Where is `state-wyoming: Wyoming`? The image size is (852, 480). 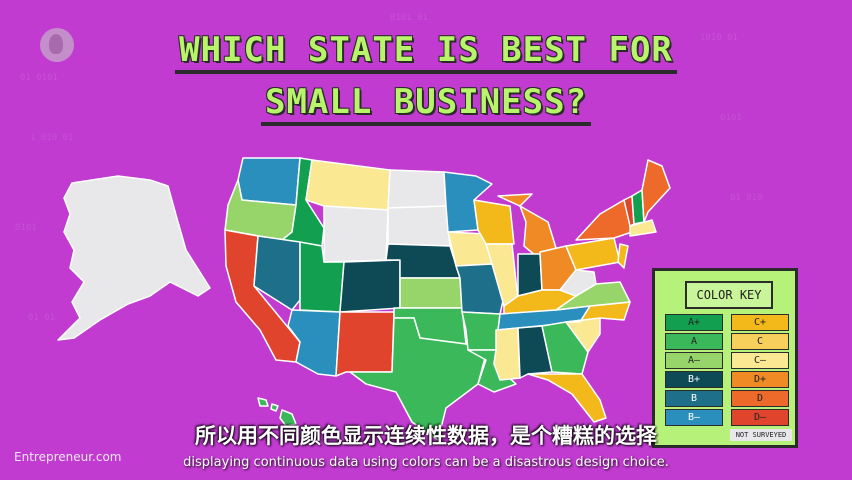
state-wyoming: Wyoming is located at coordinates (356, 234).